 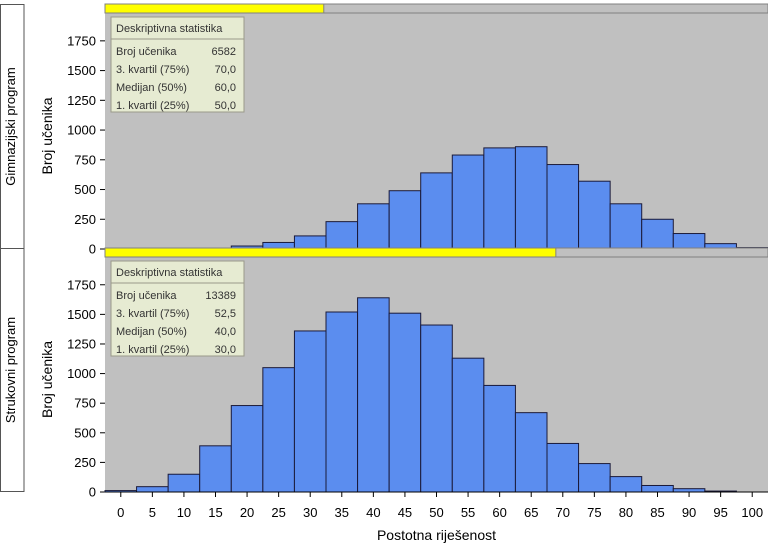 What do you see at coordinates (499, 512) in the screenshot?
I see `x-tick-label: 60` at bounding box center [499, 512].